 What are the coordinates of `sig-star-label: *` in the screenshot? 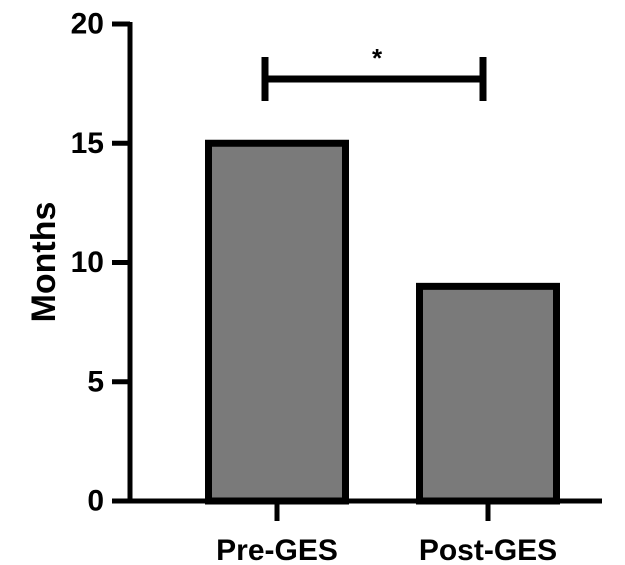 It's located at (377, 58).